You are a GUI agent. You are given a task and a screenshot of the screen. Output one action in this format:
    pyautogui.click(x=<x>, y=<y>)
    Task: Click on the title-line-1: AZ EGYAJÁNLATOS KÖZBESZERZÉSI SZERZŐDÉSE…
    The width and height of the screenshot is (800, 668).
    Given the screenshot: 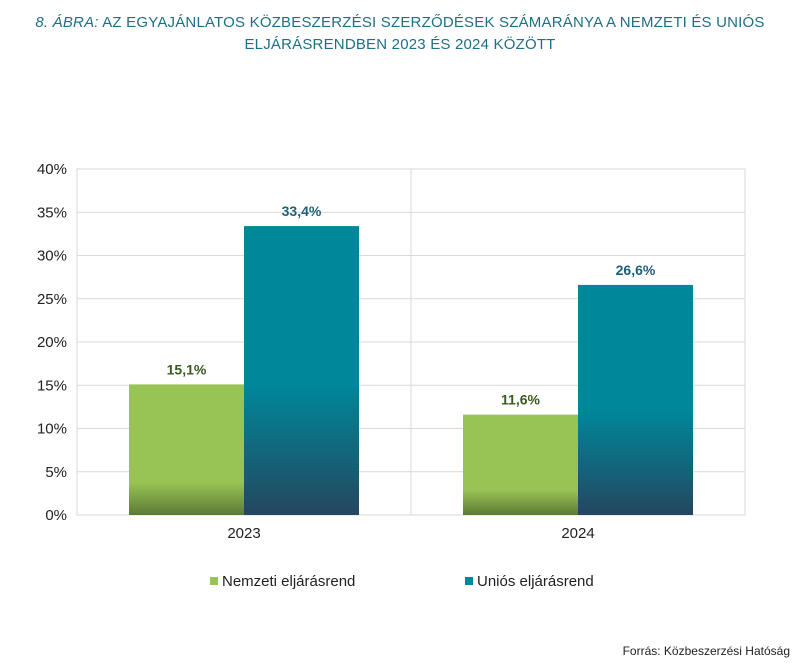 What is the action you would take?
    pyautogui.click(x=433, y=22)
    